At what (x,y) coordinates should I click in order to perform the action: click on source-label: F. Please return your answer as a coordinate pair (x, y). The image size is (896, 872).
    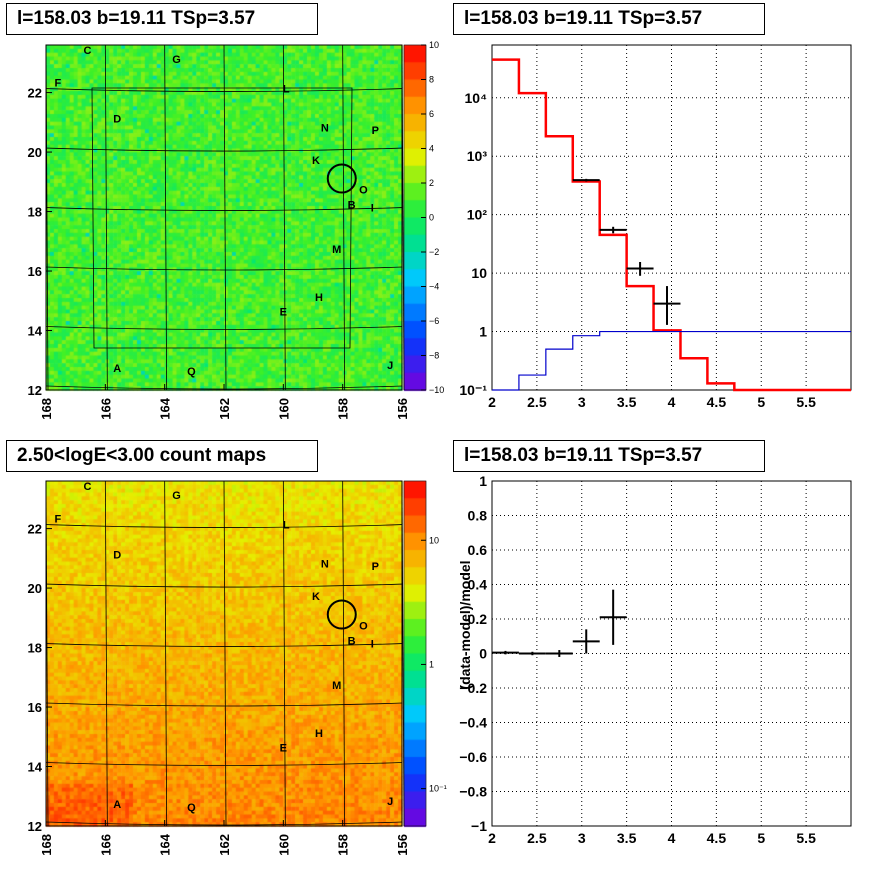
    Looking at the image, I should click on (57, 520).